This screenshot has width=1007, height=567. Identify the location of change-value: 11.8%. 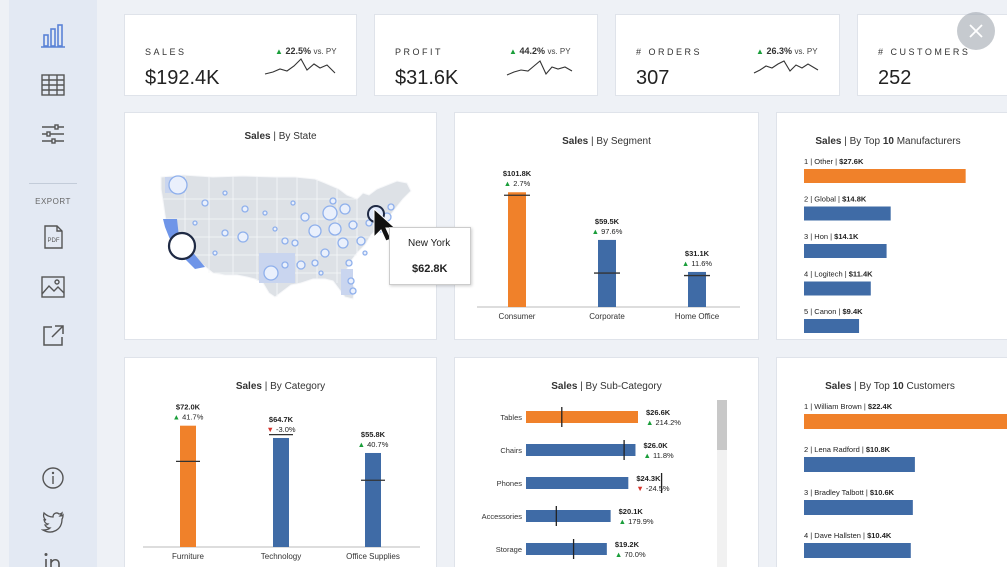
(663, 455).